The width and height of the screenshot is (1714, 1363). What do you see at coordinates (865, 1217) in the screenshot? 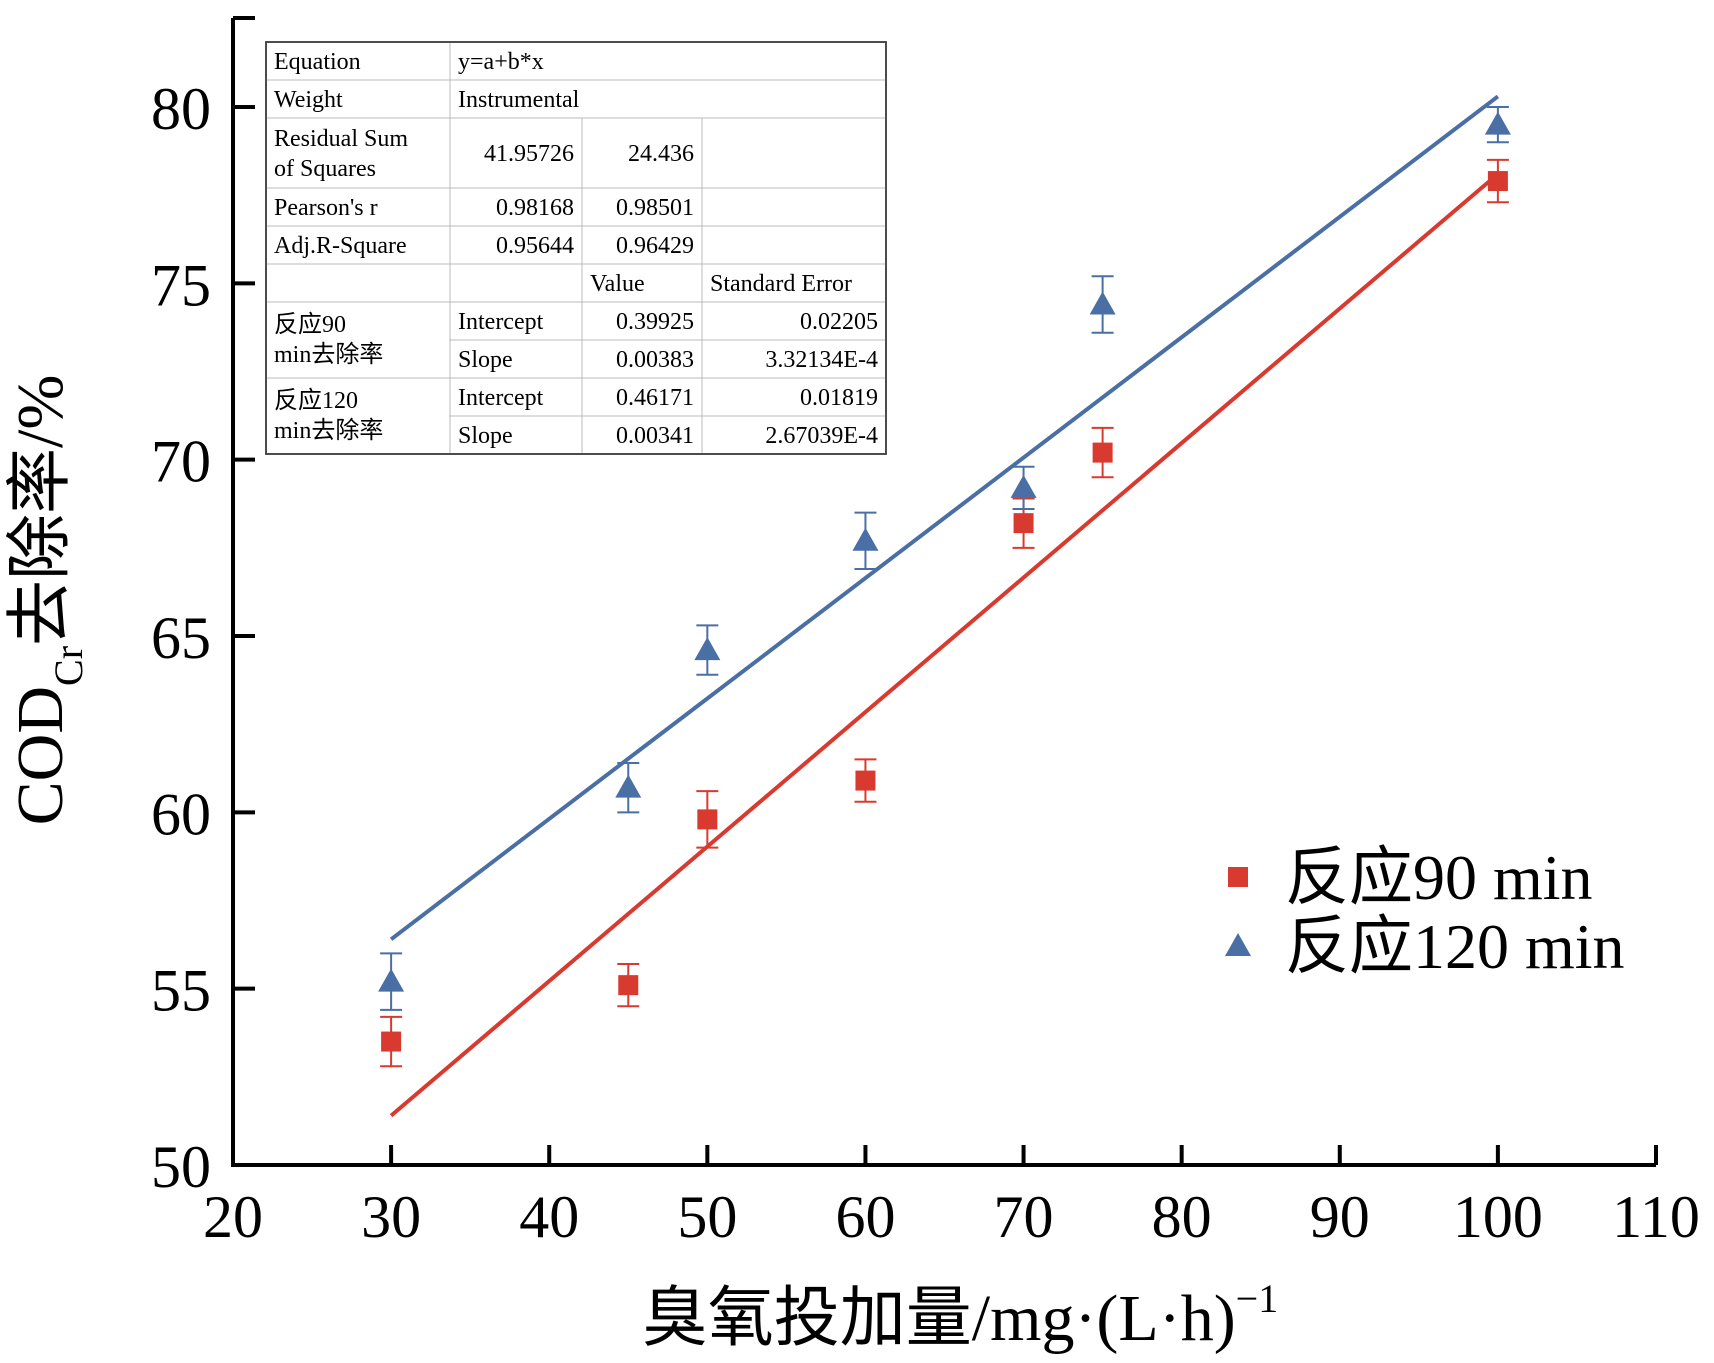
I see `x-tick-label: 60` at bounding box center [865, 1217].